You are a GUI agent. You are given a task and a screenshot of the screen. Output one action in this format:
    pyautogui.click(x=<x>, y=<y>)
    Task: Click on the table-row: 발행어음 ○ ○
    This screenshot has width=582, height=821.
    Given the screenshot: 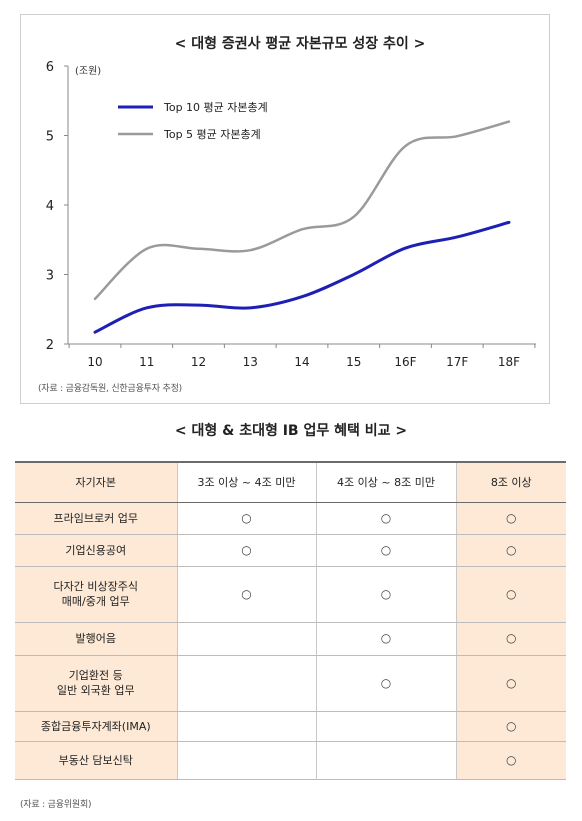 What is the action you would take?
    pyautogui.click(x=290, y=639)
    